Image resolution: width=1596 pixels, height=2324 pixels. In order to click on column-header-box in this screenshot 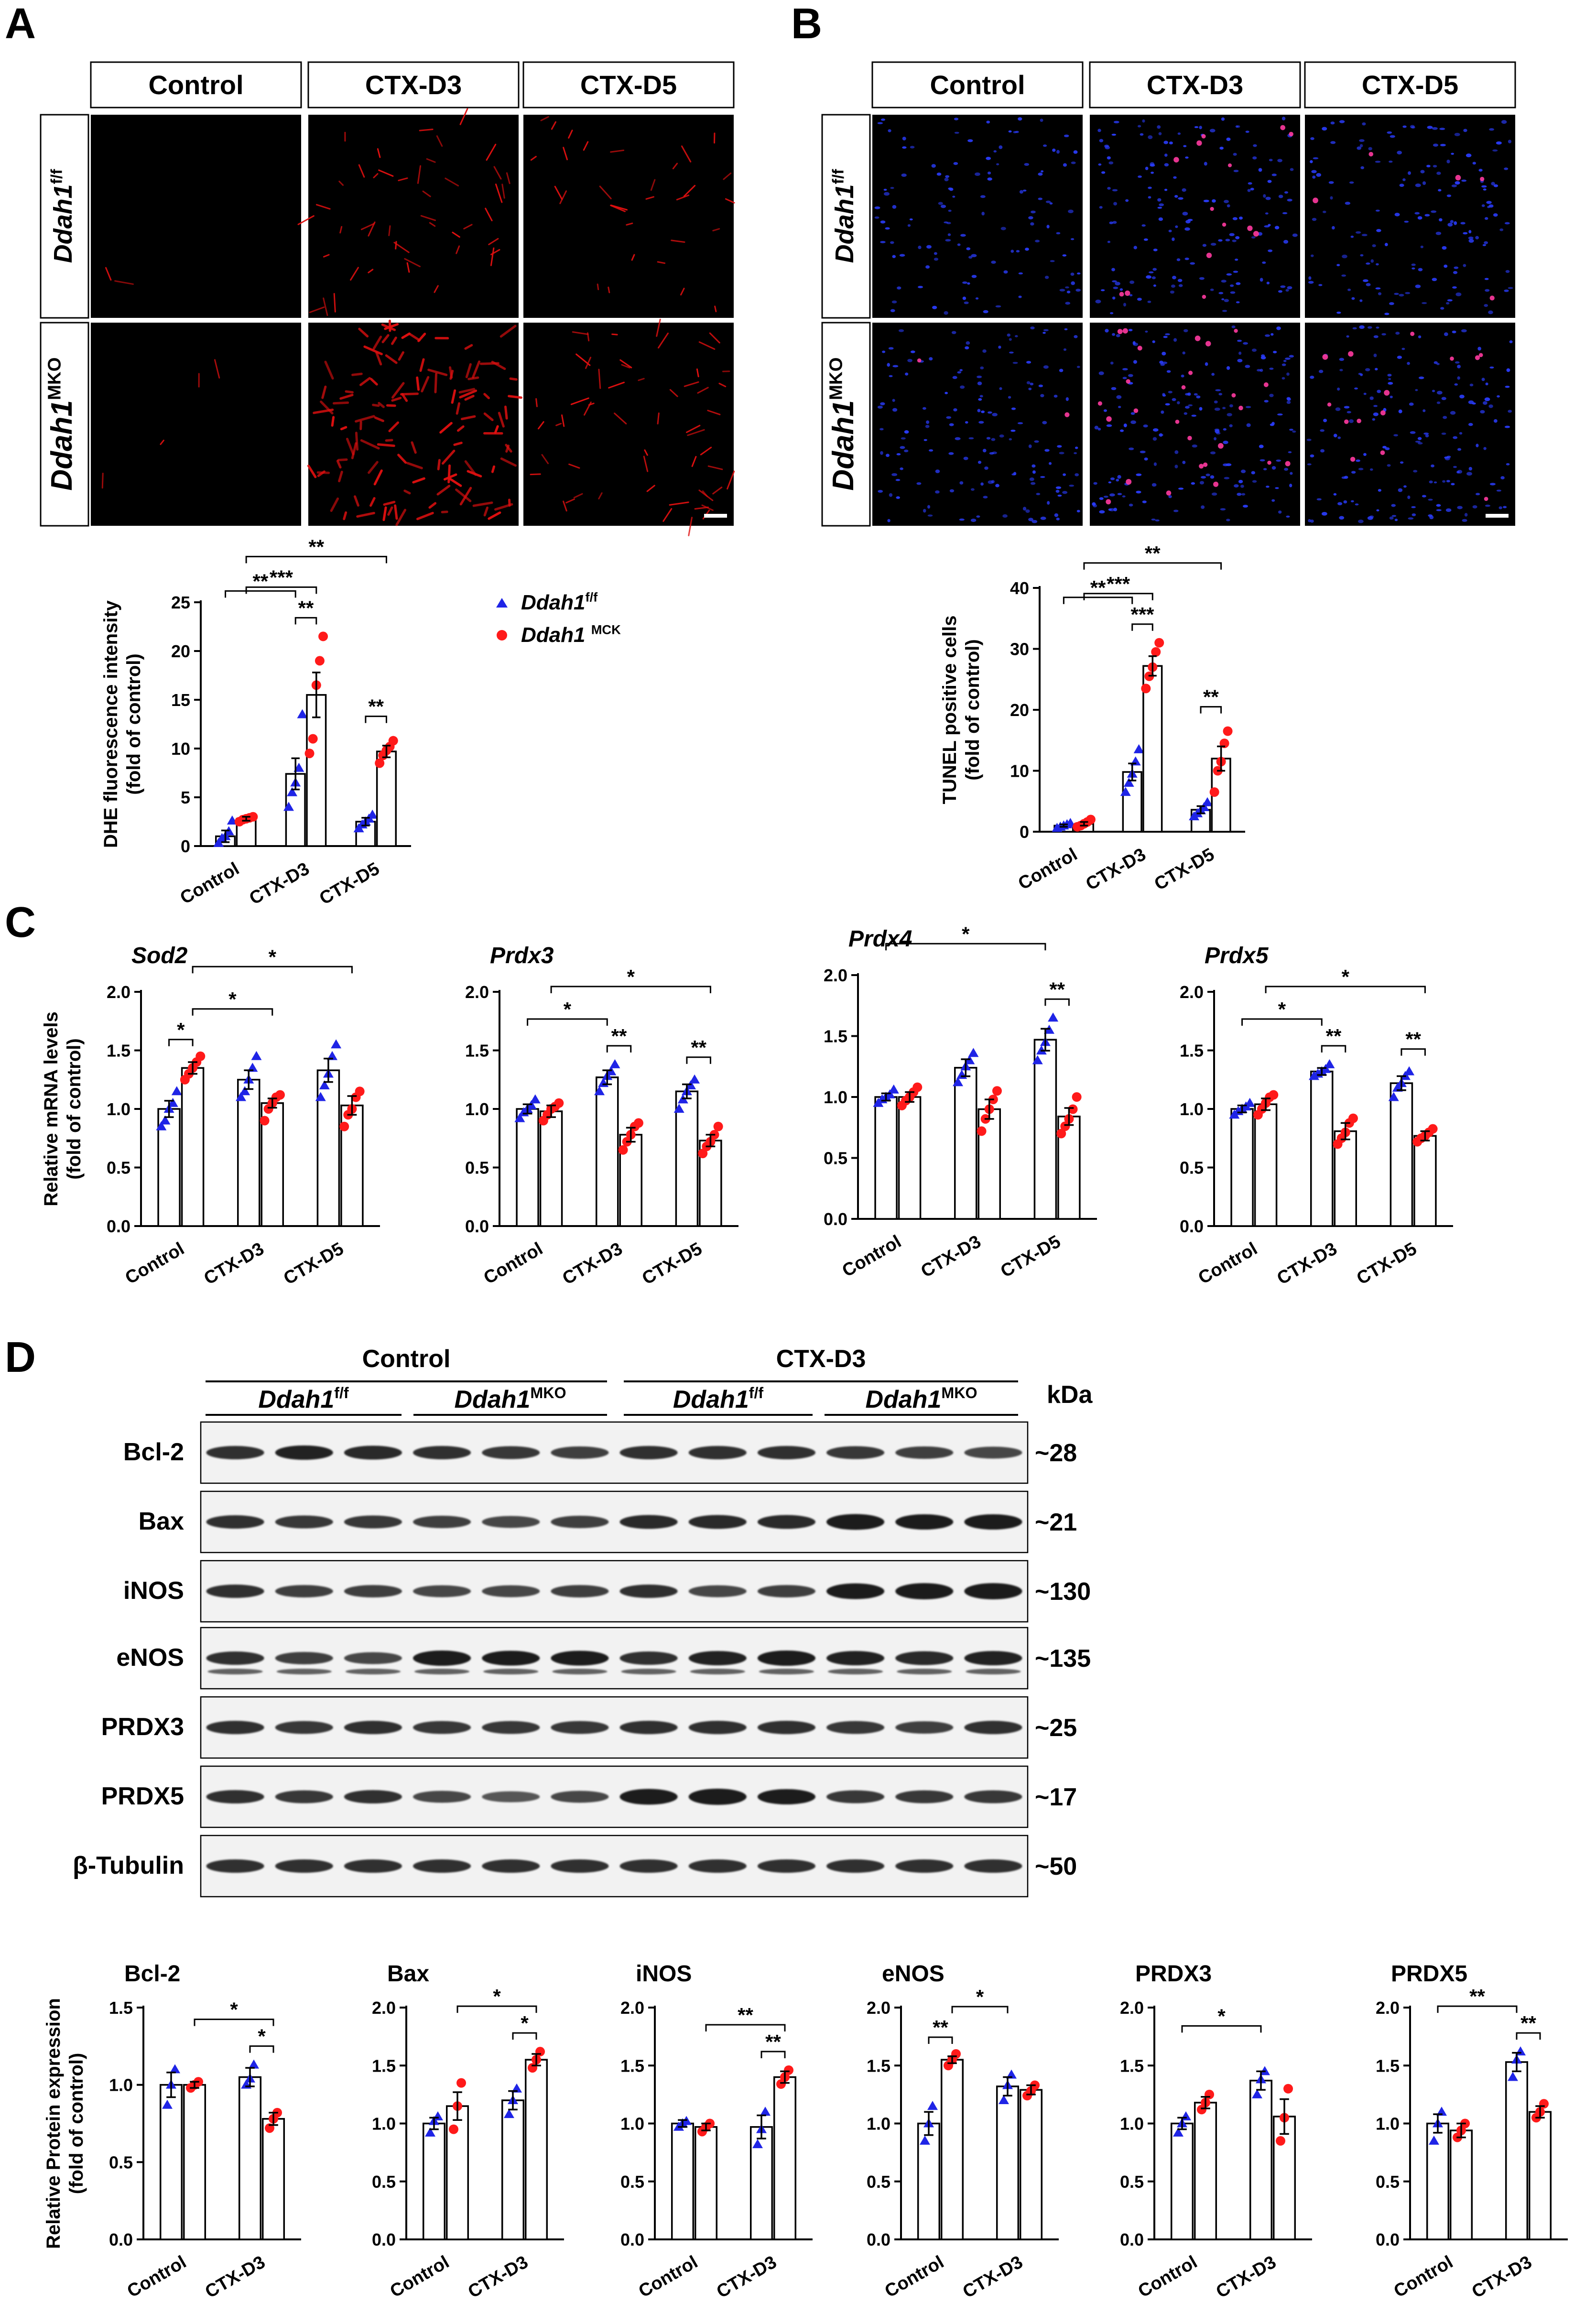, I will do `click(1195, 85)`.